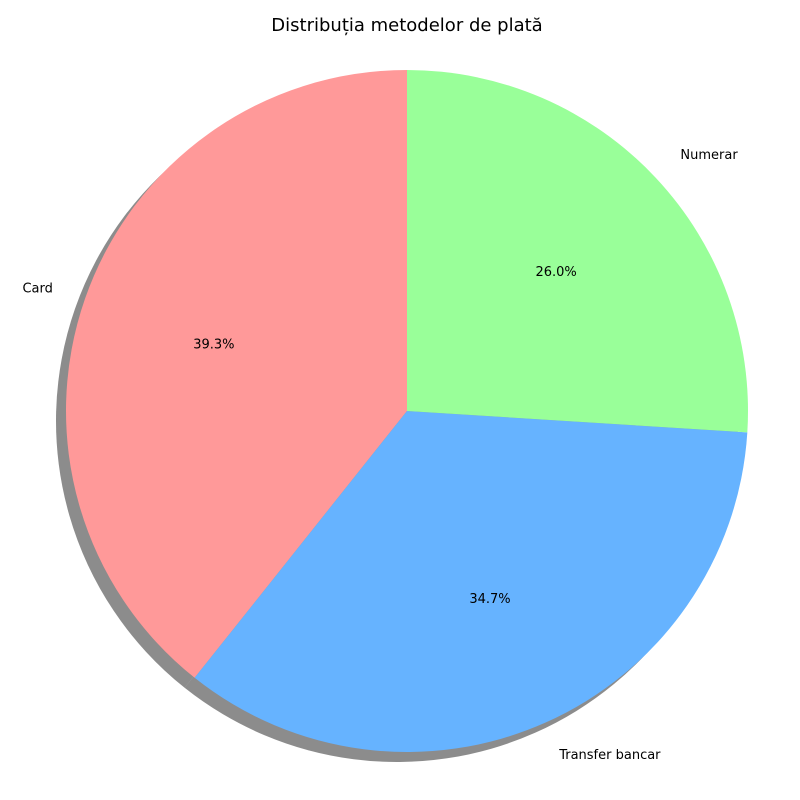 This screenshot has height=800, width=800. What do you see at coordinates (213, 345) in the screenshot?
I see `percent-label-card: 39.3%` at bounding box center [213, 345].